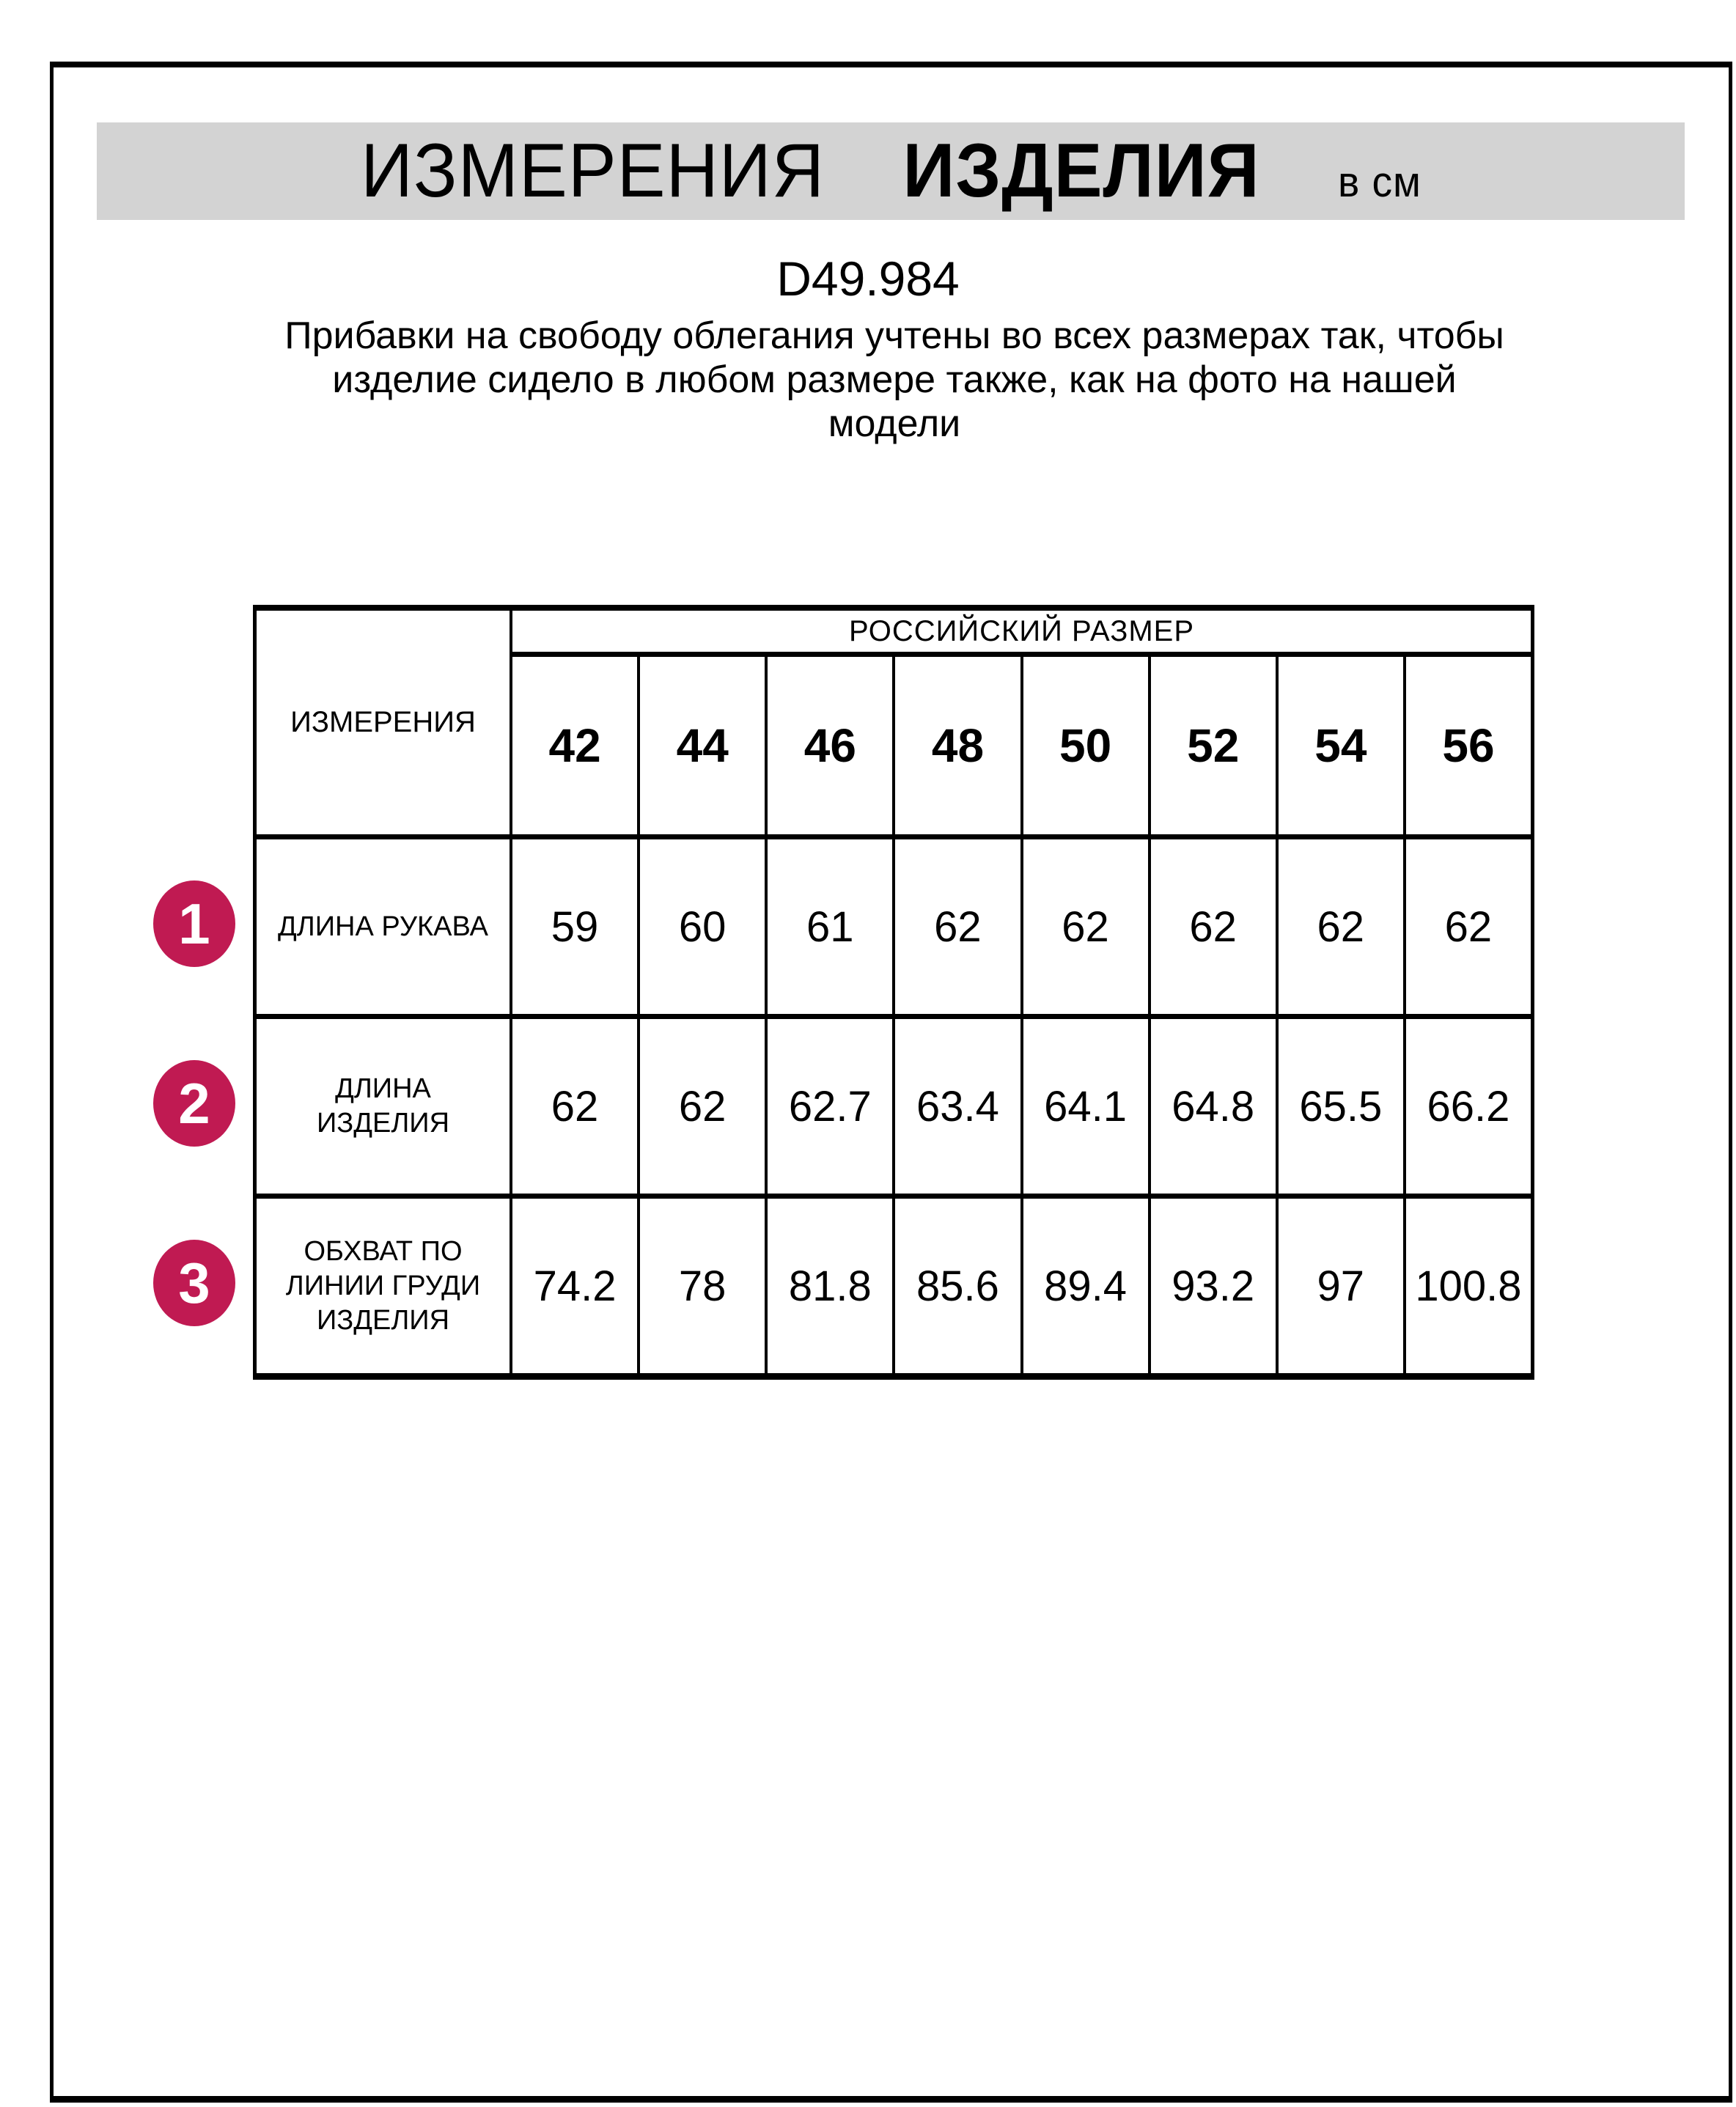  Describe the element at coordinates (829, 1283) in the screenshot. I see `table-value: 81.8` at that location.